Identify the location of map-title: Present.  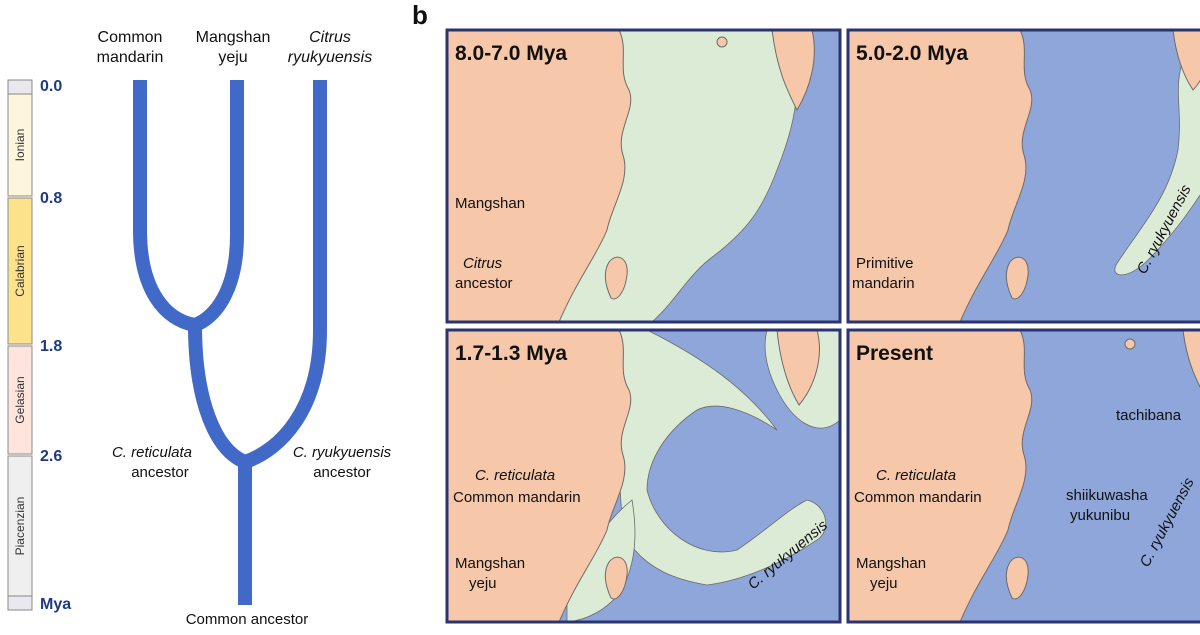
(894, 353).